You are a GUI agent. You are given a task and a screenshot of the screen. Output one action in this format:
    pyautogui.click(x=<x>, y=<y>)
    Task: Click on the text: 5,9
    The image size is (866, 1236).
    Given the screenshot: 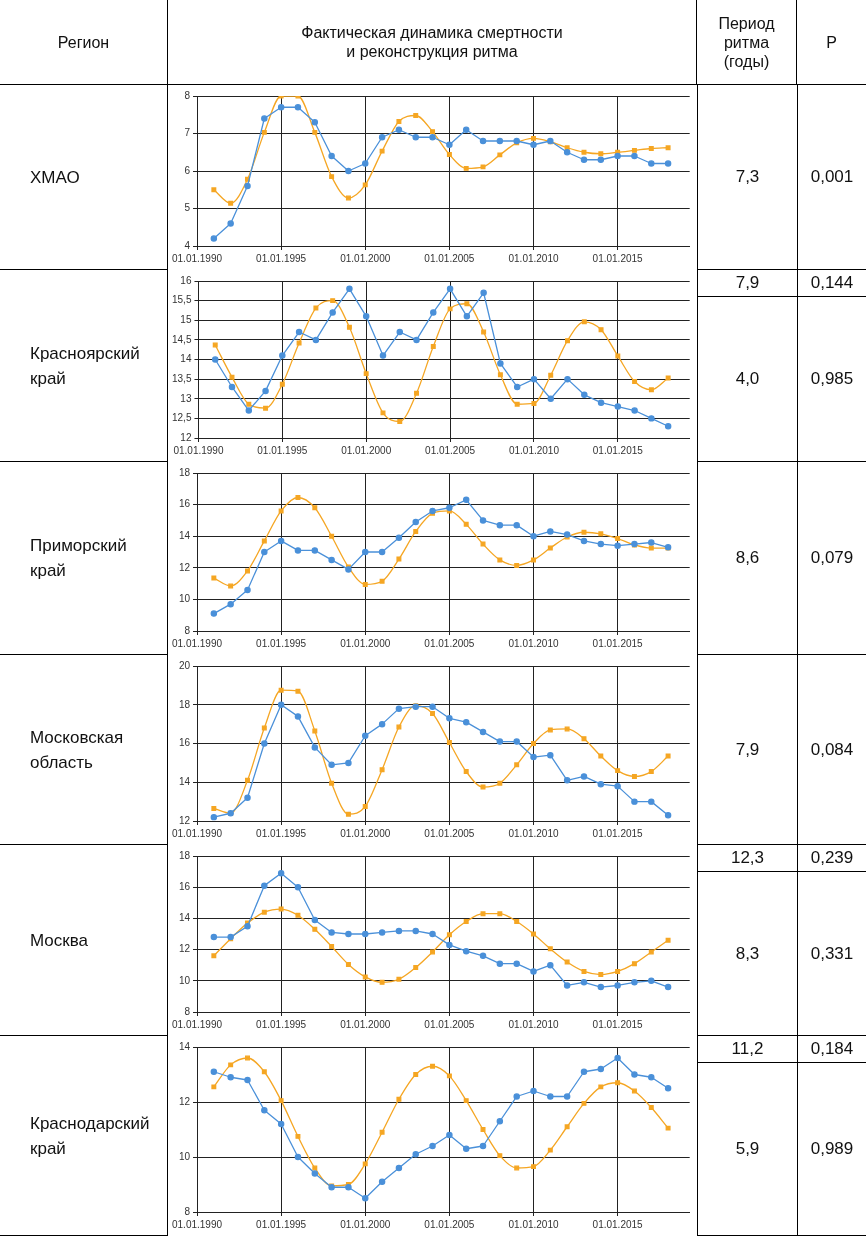 What is the action you would take?
    pyautogui.click(x=747, y=1149)
    